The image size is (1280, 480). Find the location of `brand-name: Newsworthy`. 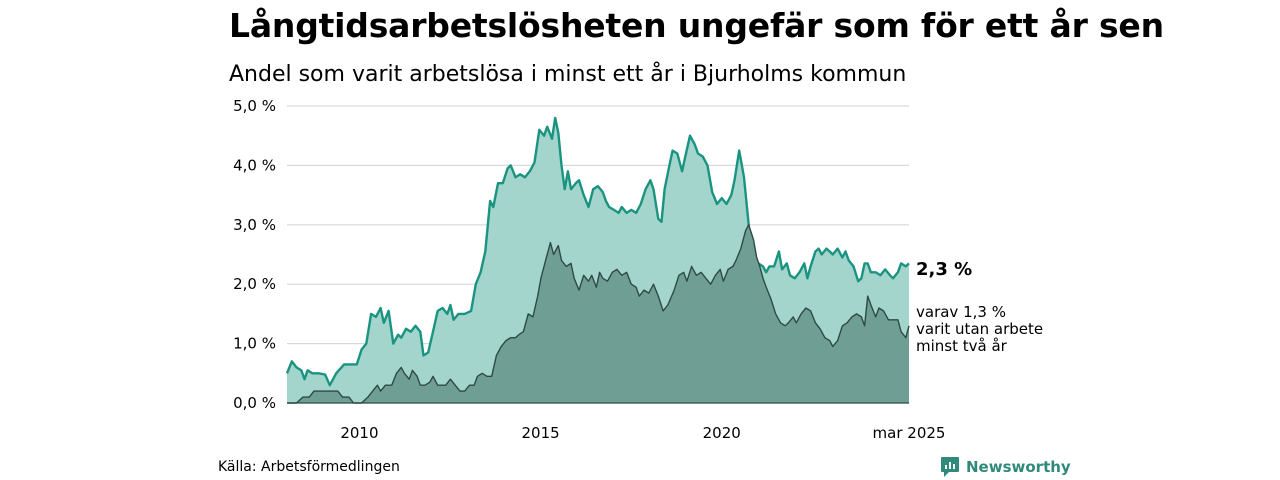

brand-name: Newsworthy is located at coordinates (1018, 467).